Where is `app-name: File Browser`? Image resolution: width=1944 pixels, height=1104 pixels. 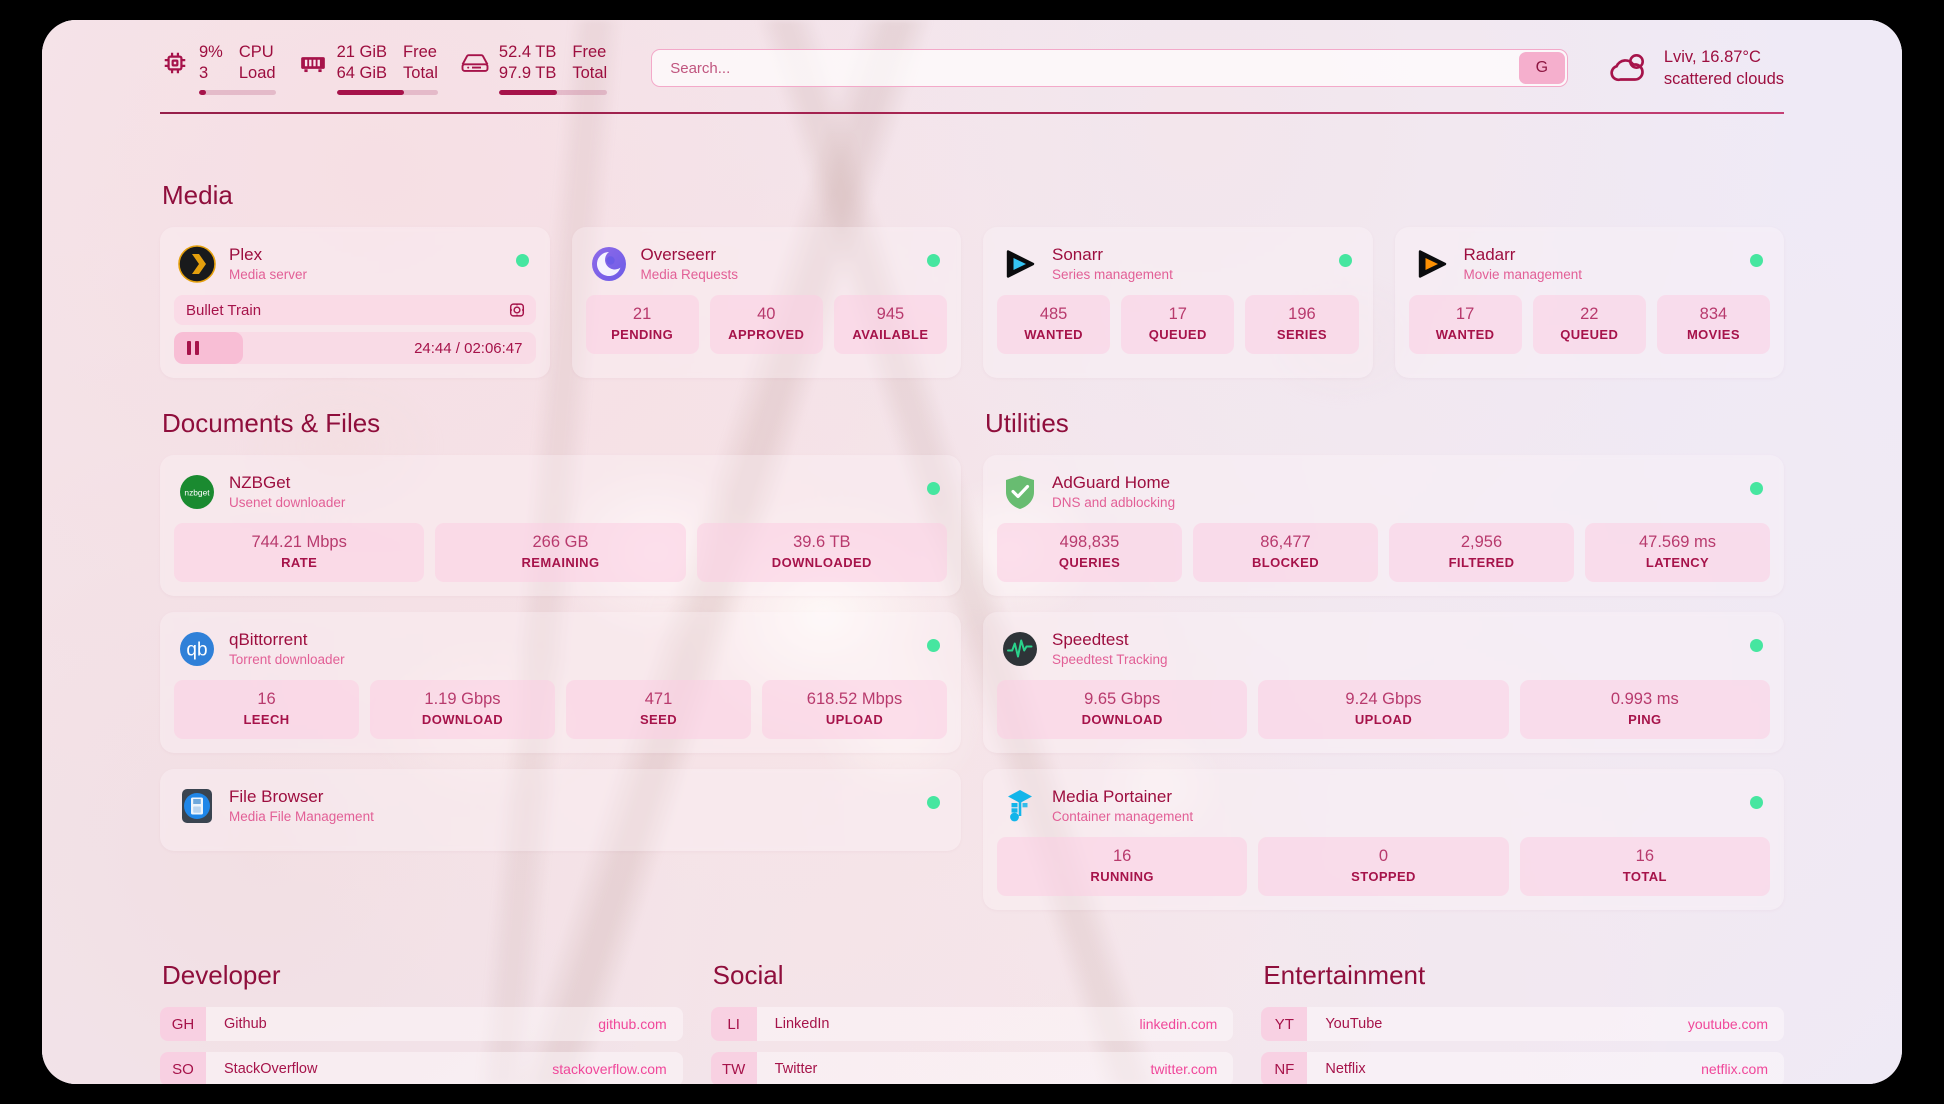
app-name: File Browser is located at coordinates (276, 796).